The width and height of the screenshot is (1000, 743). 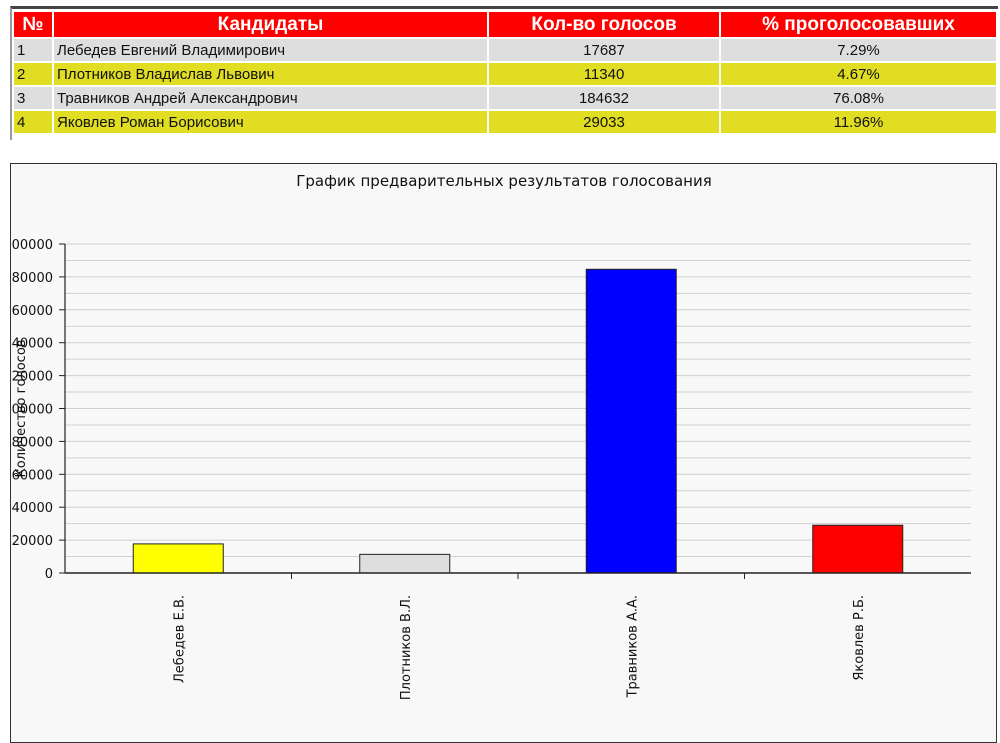 What do you see at coordinates (33, 50) in the screenshot?
I see `cell-number: 1` at bounding box center [33, 50].